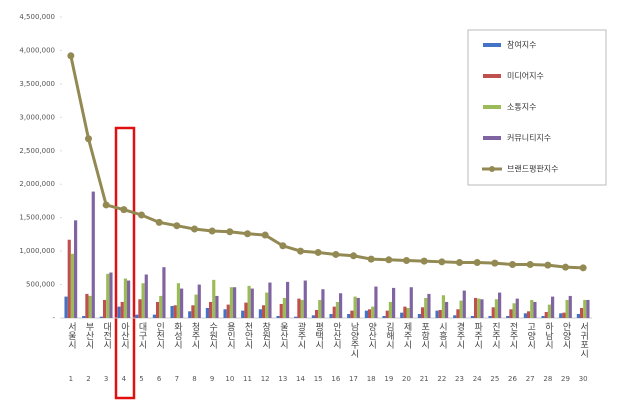 This screenshot has width=625, height=405. I want to click on rank-label: 17, so click(353, 379).